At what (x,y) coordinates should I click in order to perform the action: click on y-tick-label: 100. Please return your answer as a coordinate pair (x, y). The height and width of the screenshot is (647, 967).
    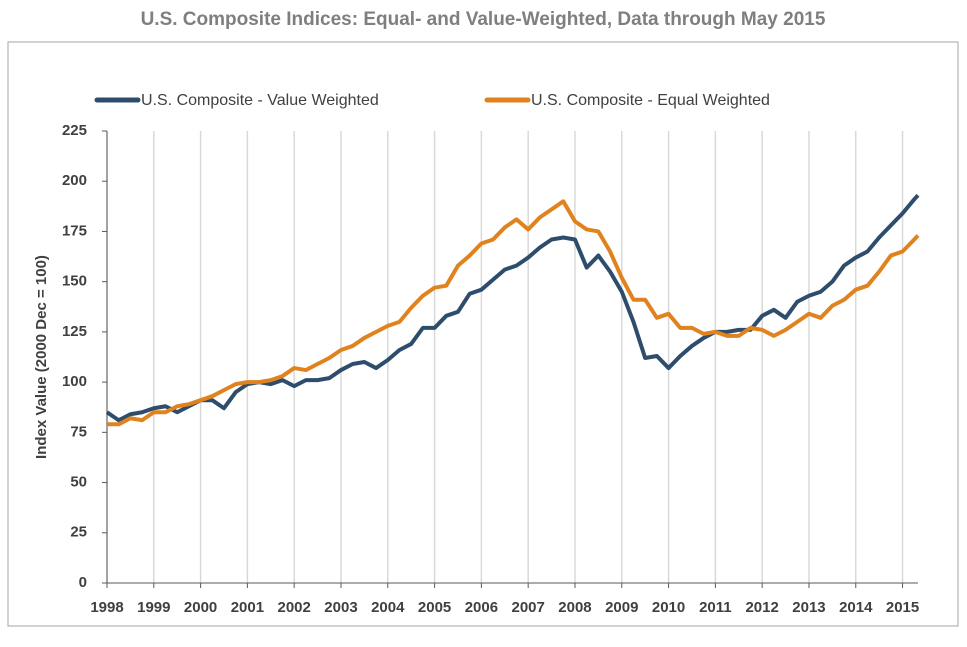
    Looking at the image, I should click on (74, 381).